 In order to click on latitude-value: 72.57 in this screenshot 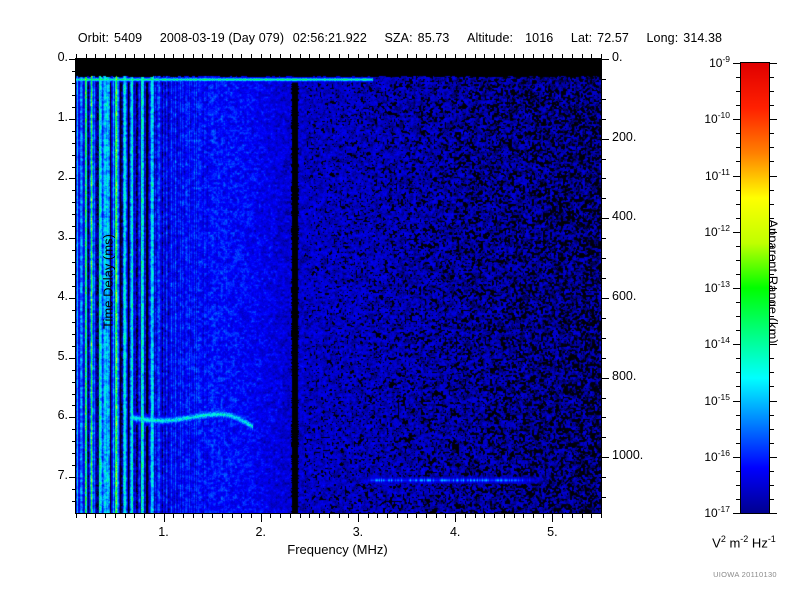, I will do `click(613, 38)`.